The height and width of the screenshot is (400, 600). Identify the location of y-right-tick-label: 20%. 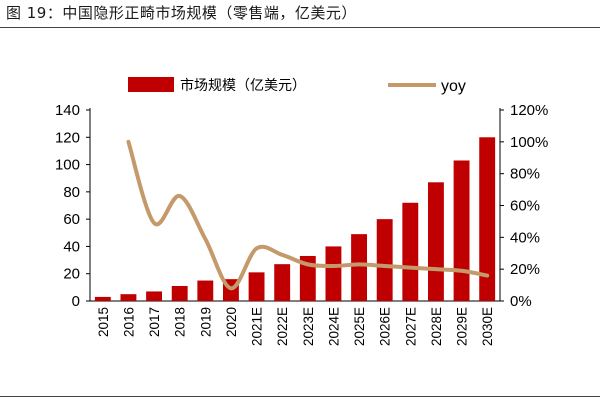
(525, 269).